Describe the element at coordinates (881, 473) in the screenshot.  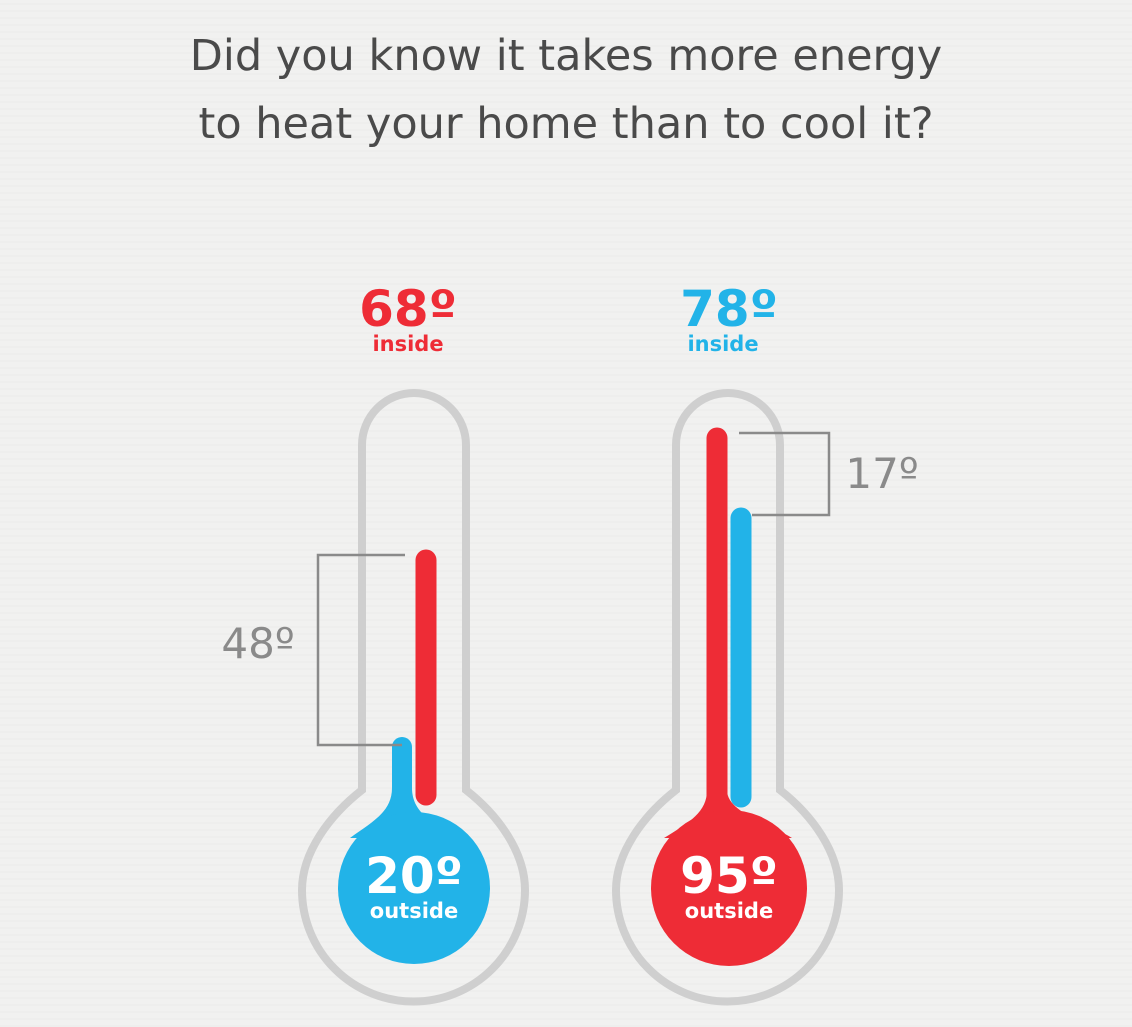
I see `summer-difference-label: 17º` at that location.